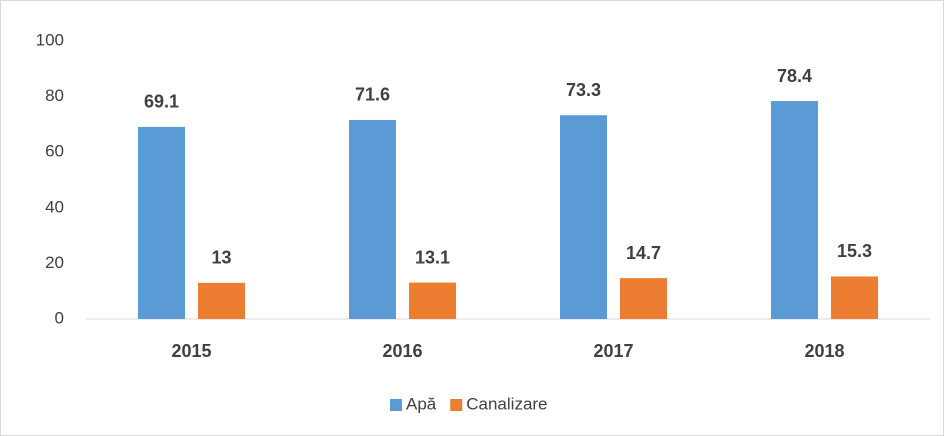 The width and height of the screenshot is (944, 436). What do you see at coordinates (372, 95) in the screenshot?
I see `data-label: 71.6` at bounding box center [372, 95].